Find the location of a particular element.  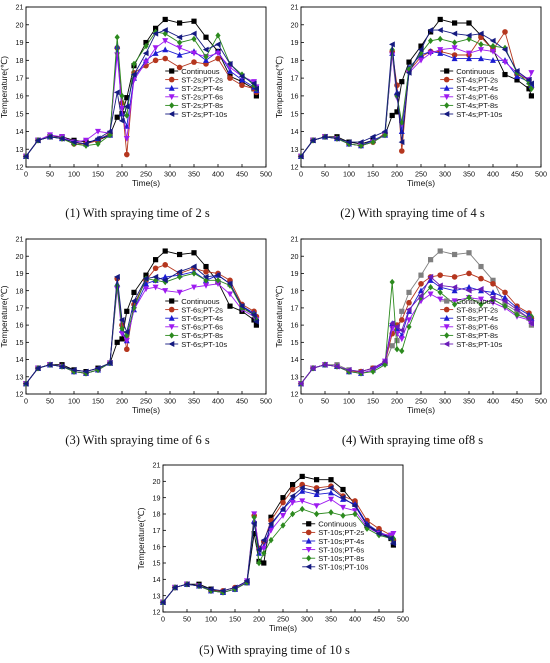

y-tick-label-4-18: 18 is located at coordinates (295, 290).